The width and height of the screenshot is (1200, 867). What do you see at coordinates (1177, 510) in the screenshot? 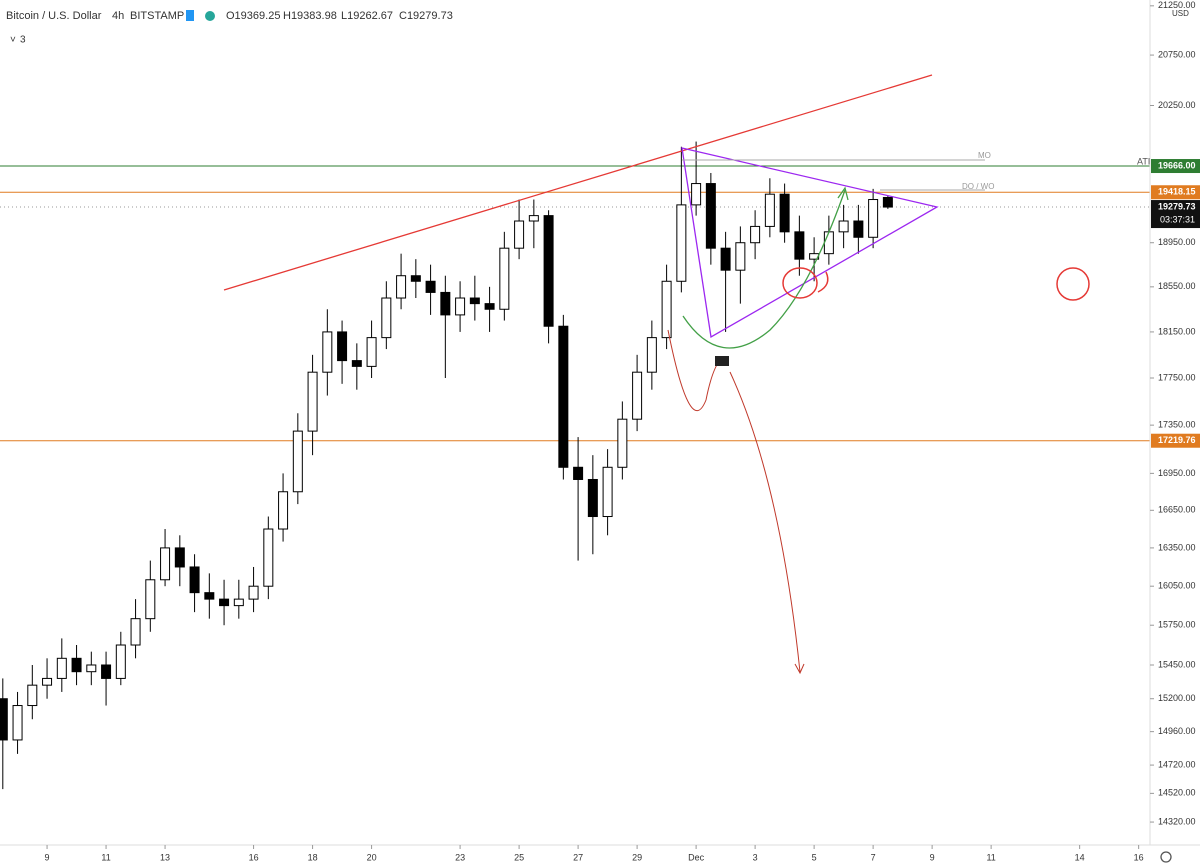
I see `y-tick-label: 16650.00` at bounding box center [1177, 510].